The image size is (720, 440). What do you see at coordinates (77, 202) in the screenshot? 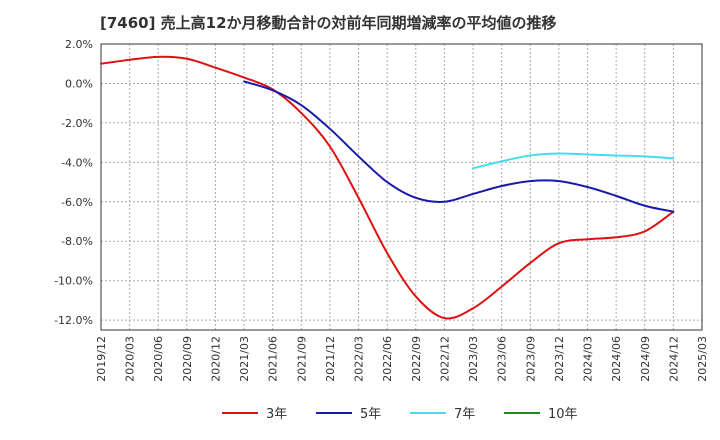
I see `y-tick-label: -6.0%` at bounding box center [77, 202].